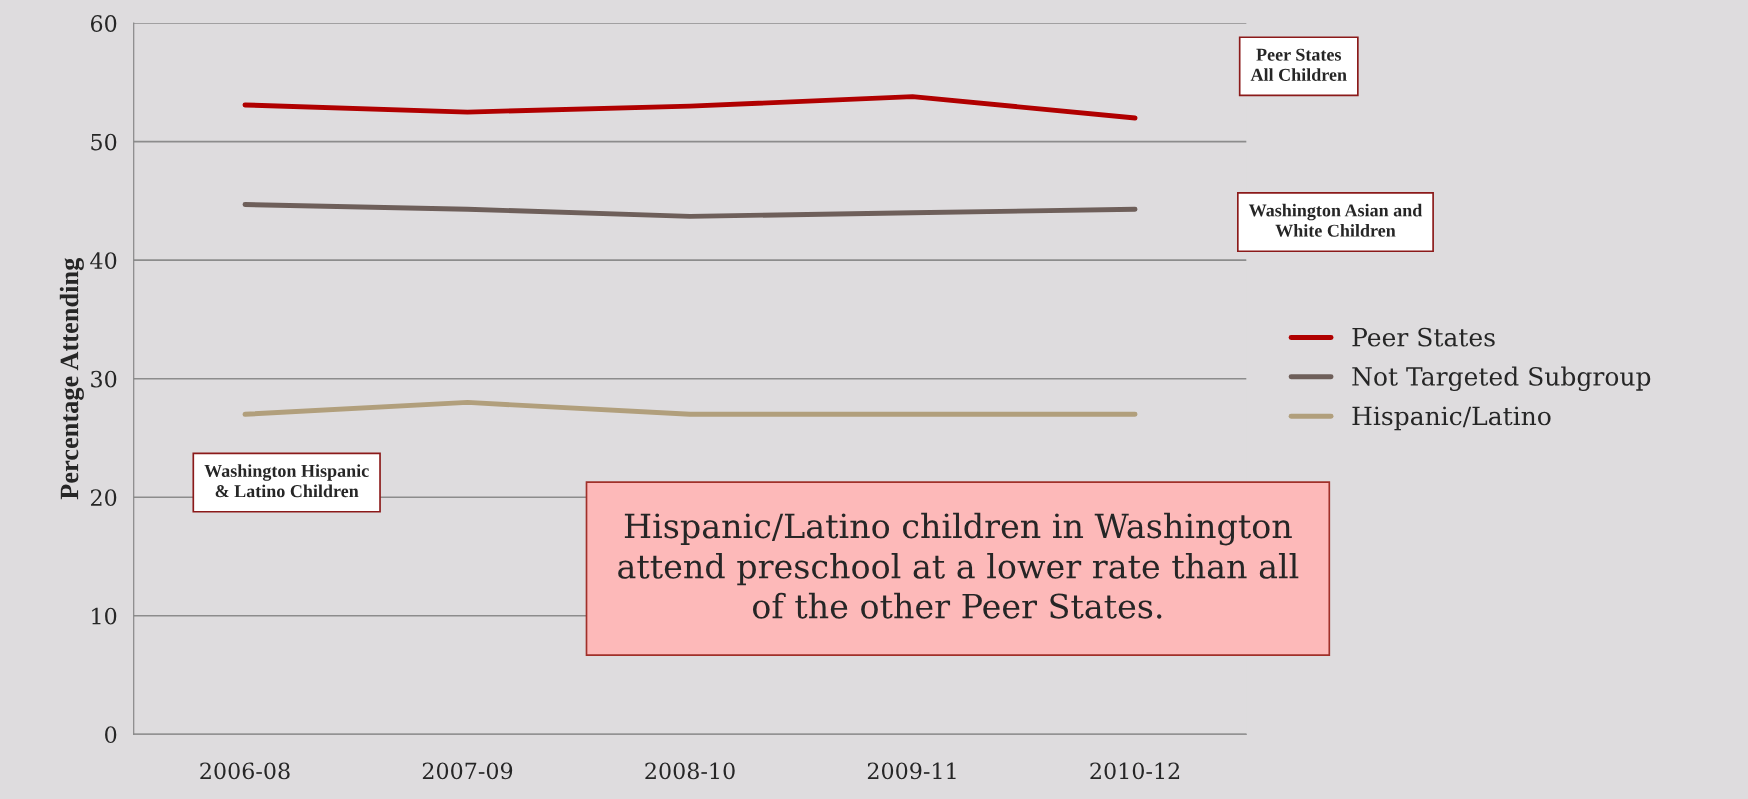 The width and height of the screenshot is (1748, 799). I want to click on x-tick-label: 2007-09, so click(467, 771).